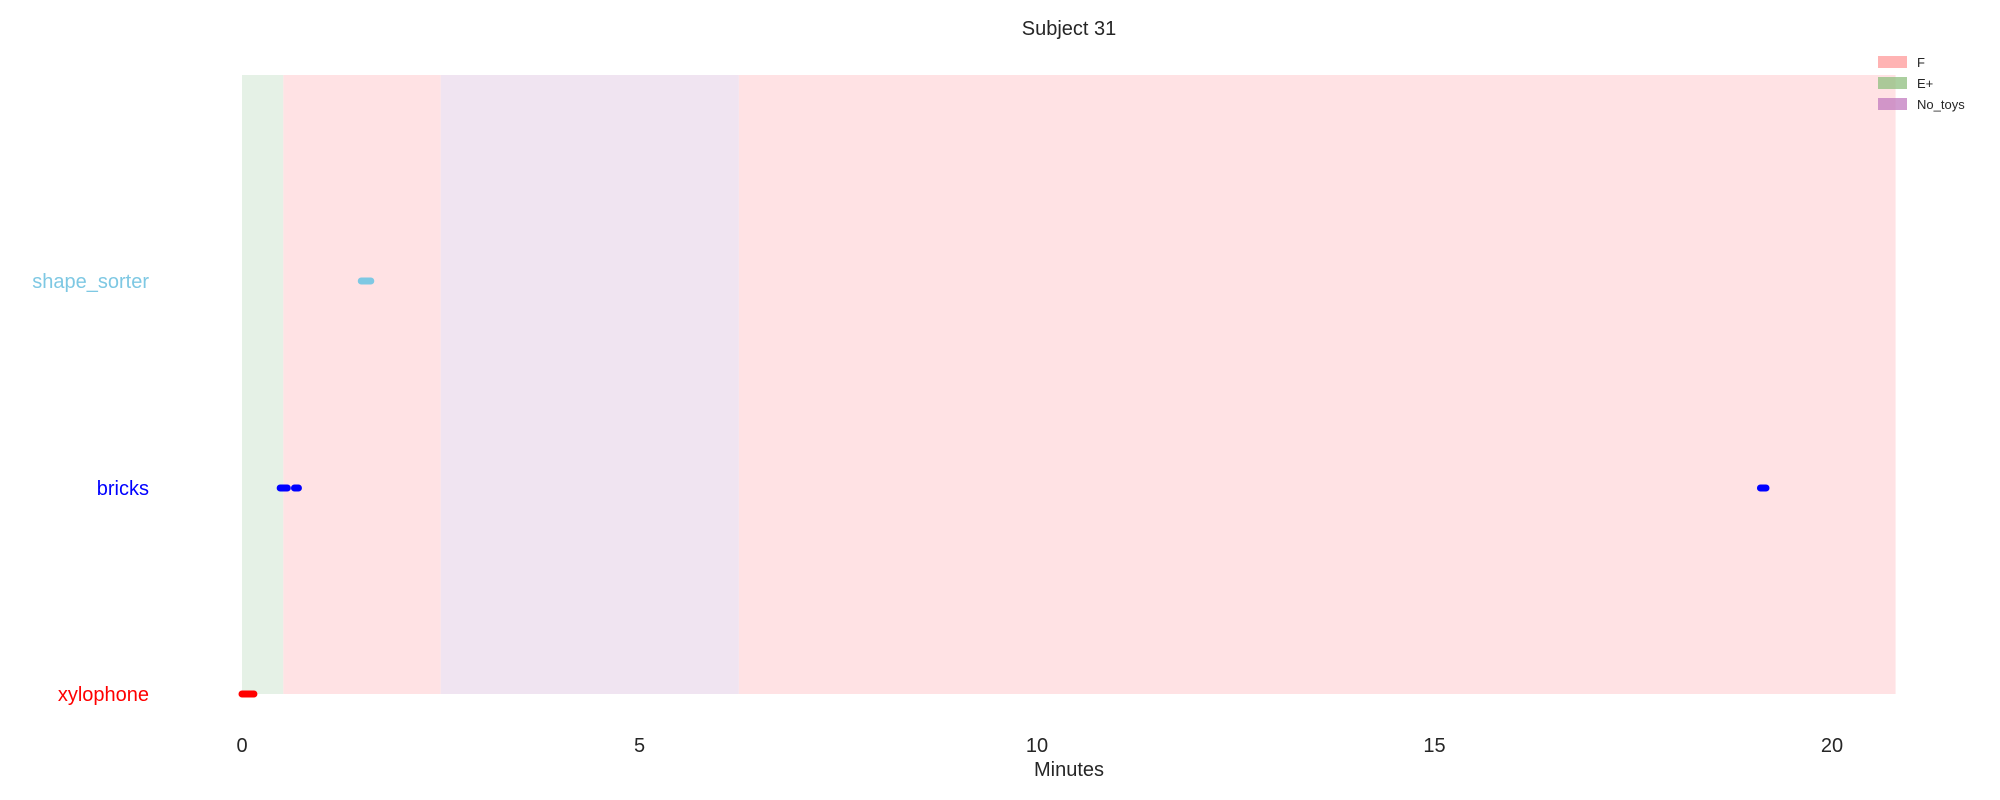  I want to click on y-label-xylophone: xylophone, so click(103, 695).